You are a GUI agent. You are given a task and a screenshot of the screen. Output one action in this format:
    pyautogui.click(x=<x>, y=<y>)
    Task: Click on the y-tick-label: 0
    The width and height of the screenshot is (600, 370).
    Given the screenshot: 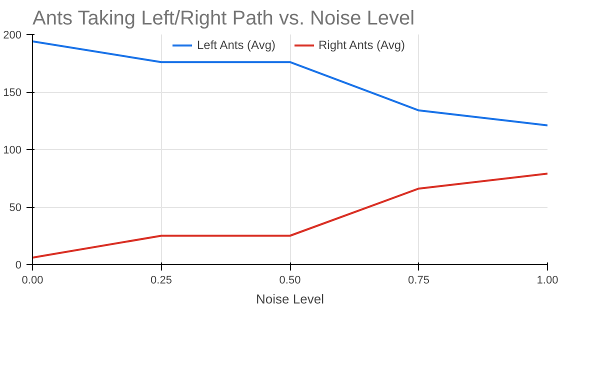 What is the action you would take?
    pyautogui.click(x=18, y=266)
    